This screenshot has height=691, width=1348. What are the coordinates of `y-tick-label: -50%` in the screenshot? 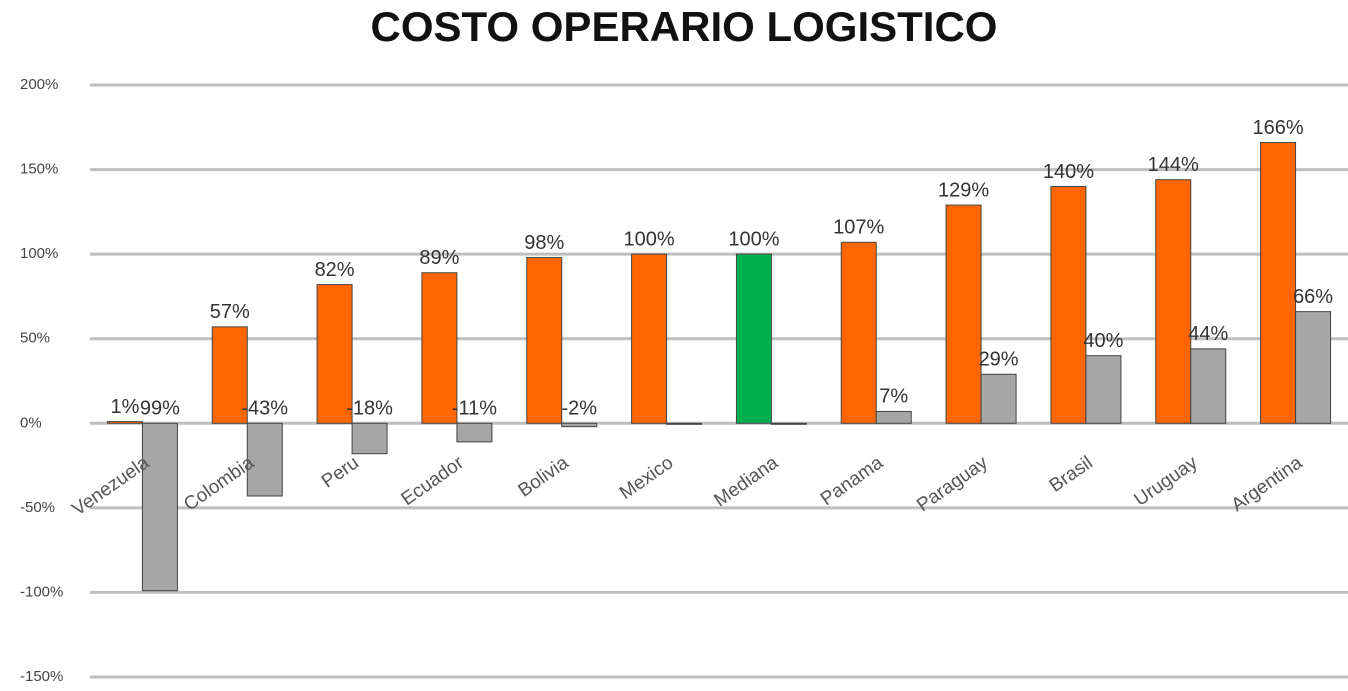 It's located at (37, 507).